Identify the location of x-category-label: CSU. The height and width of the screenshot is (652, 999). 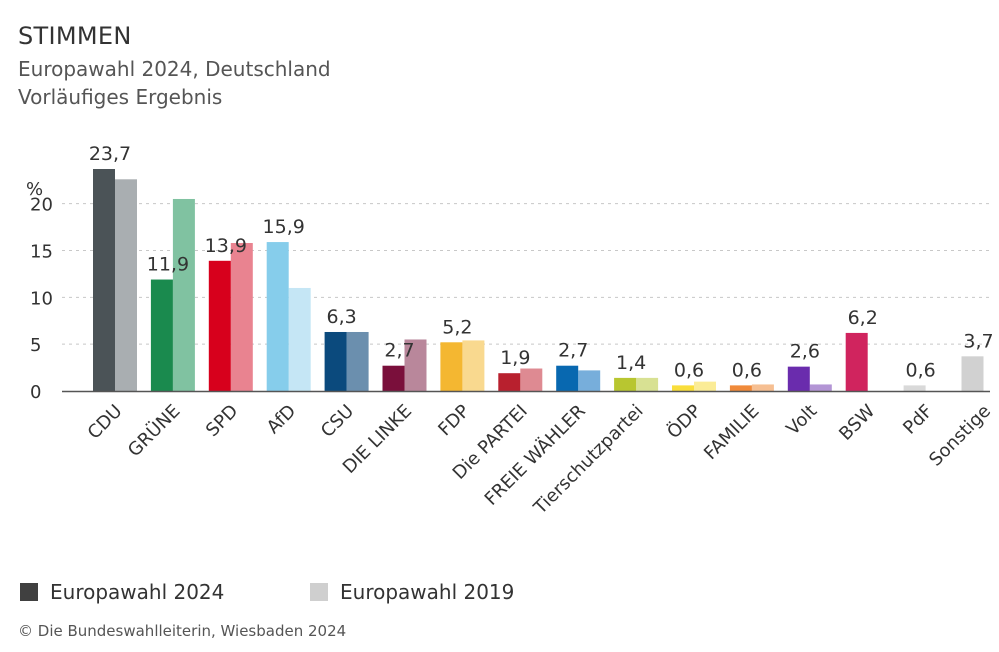
(337, 421).